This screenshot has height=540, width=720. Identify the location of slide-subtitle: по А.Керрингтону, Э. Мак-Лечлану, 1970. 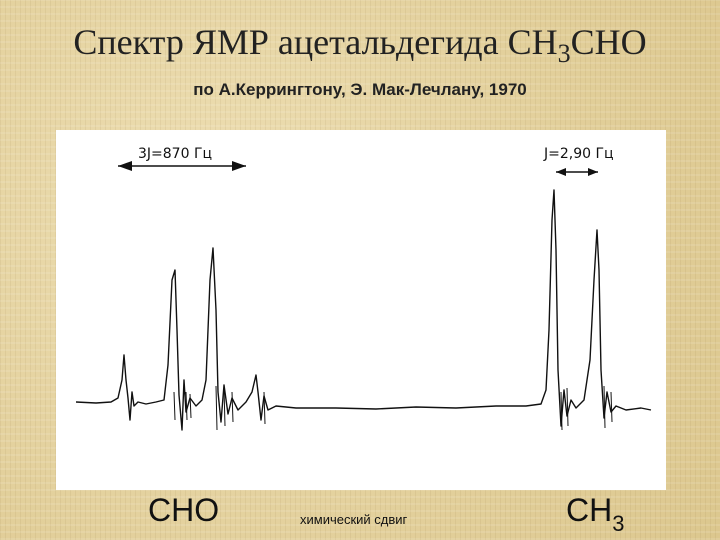
(360, 89).